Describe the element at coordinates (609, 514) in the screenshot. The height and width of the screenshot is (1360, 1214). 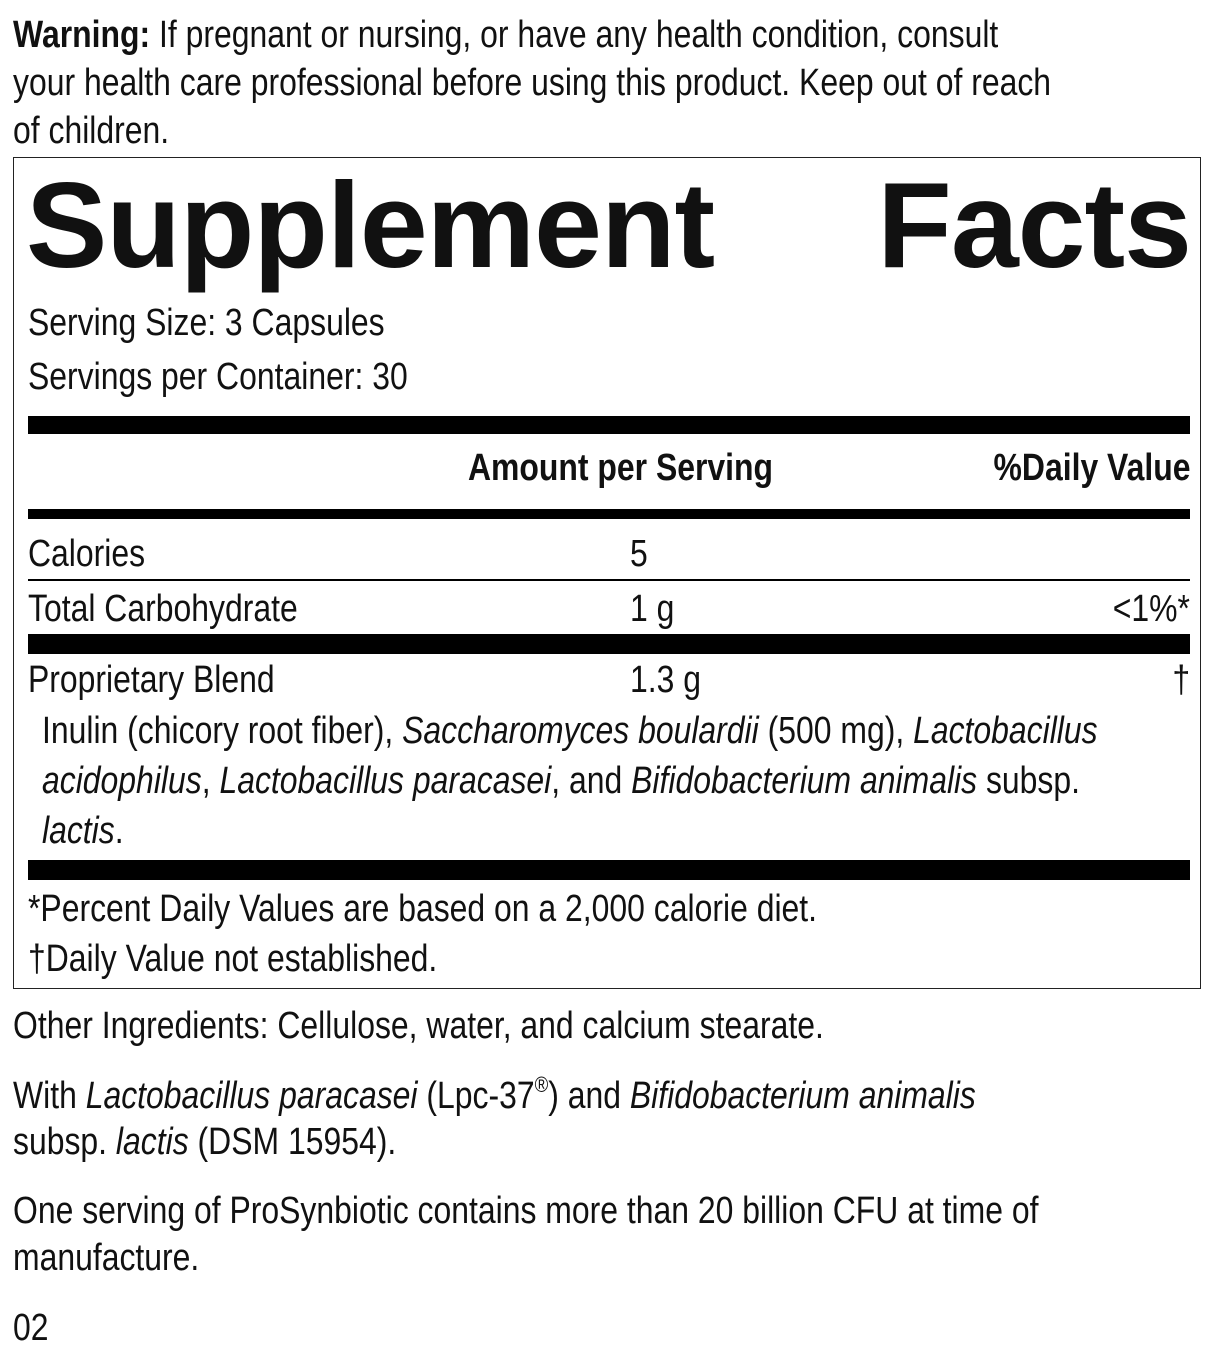
I see `medium-divider` at that location.